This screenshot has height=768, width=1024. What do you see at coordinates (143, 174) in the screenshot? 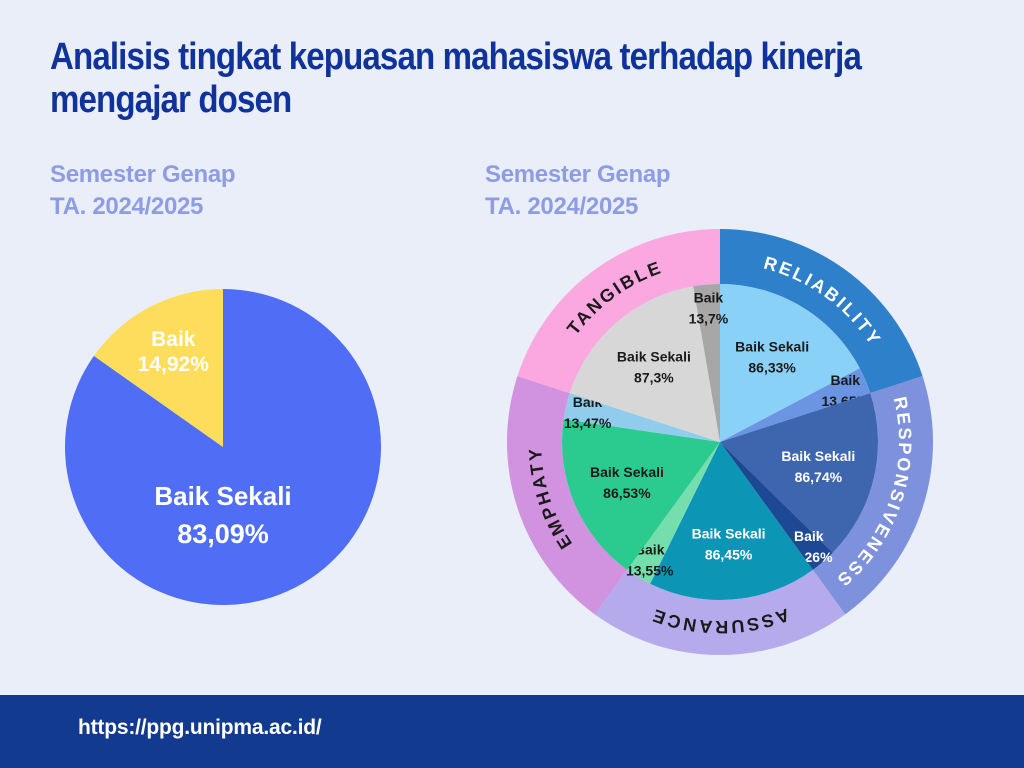
I see `left-chart-subtitle-line-1: Semester Genap` at bounding box center [143, 174].